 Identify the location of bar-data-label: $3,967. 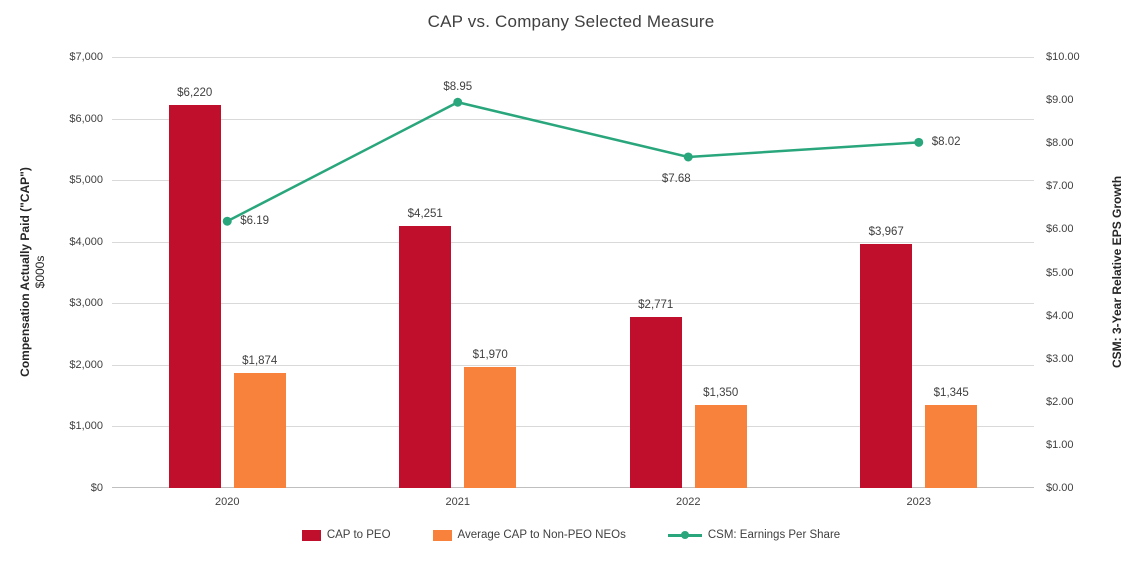
(886, 231).